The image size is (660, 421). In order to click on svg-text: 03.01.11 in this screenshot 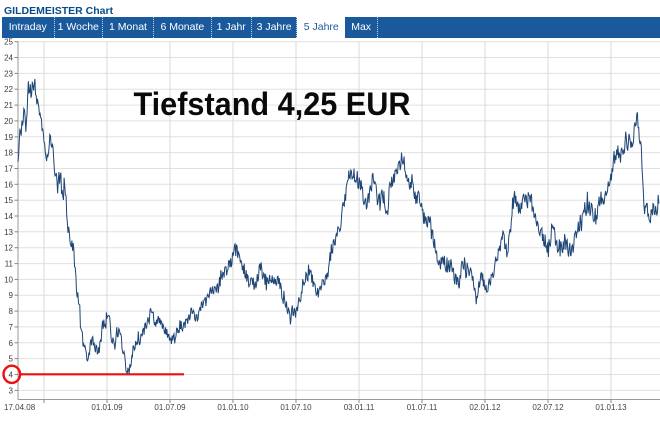, I will do `click(359, 407)`.